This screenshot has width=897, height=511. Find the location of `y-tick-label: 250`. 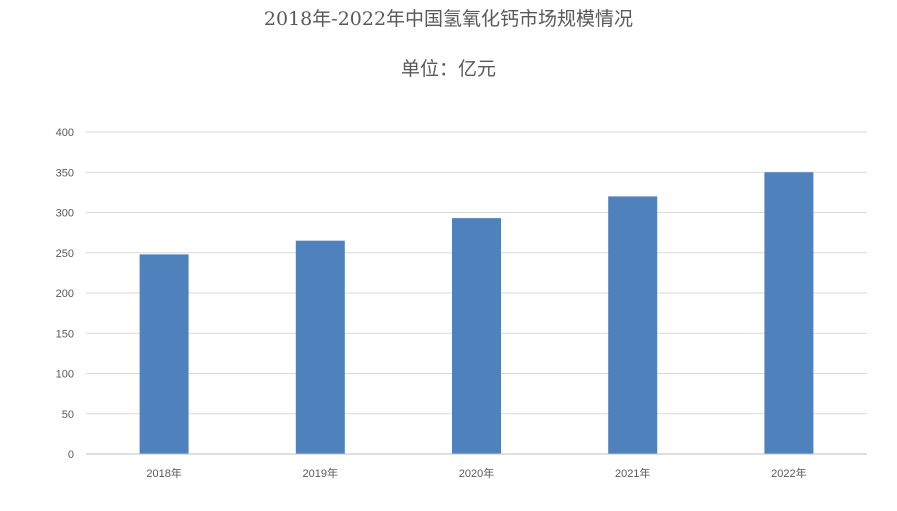

y-tick-label: 250 is located at coordinates (65, 254).